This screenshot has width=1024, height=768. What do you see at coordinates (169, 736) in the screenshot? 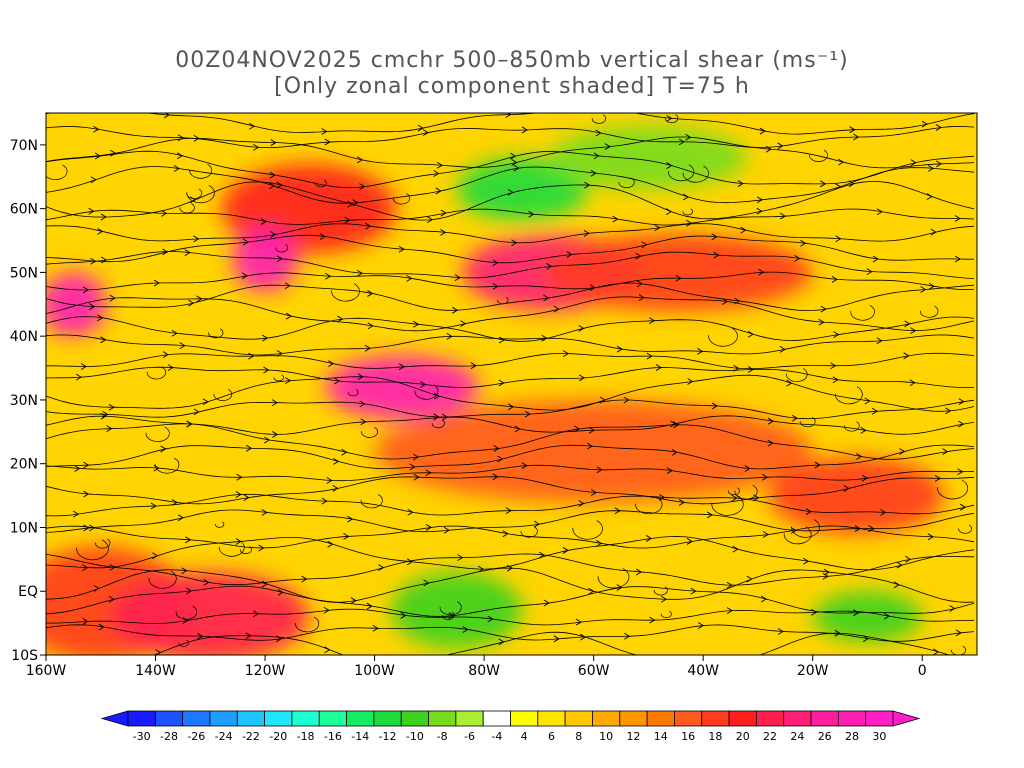
I see `colorbar-label: -28` at bounding box center [169, 736].